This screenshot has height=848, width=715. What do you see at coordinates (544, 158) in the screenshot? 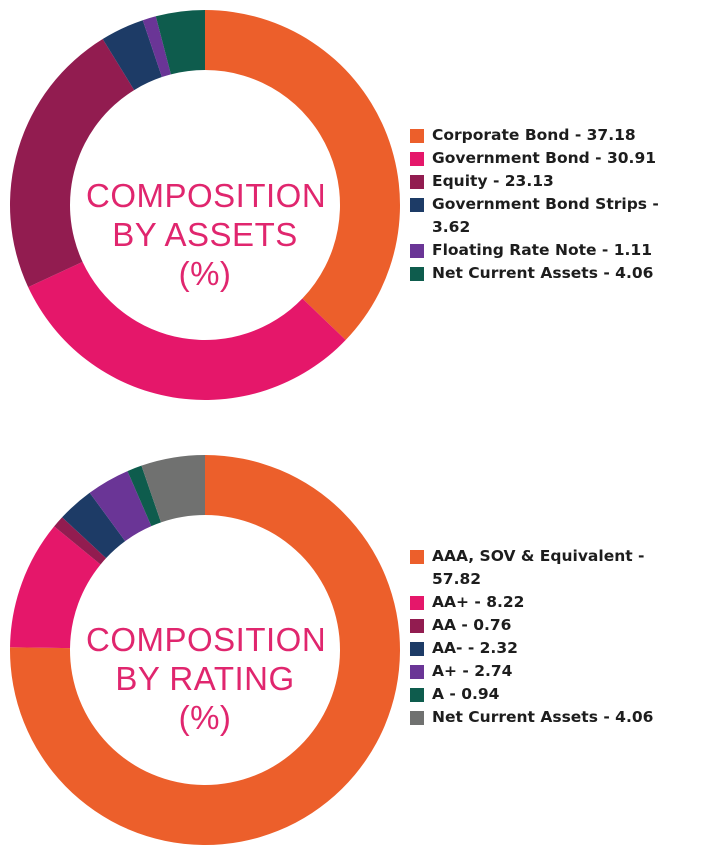
I see `assets-legend-label-2: Government Bond - 30.91` at bounding box center [544, 158].